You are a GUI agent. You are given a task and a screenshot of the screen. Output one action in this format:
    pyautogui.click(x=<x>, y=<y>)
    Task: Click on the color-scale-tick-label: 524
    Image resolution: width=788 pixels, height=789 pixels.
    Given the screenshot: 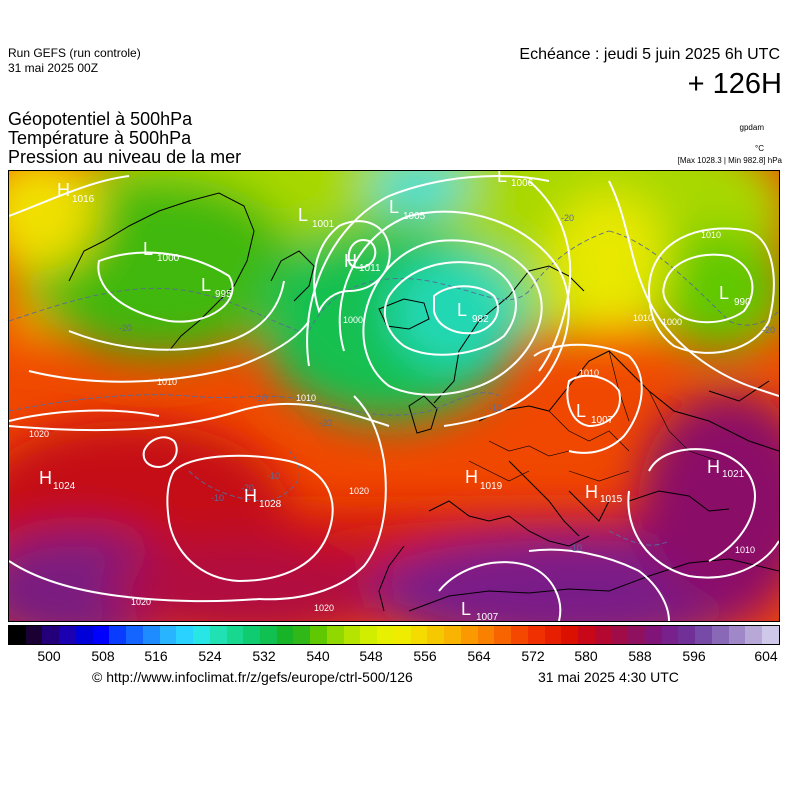 What is the action you would take?
    pyautogui.click(x=210, y=656)
    